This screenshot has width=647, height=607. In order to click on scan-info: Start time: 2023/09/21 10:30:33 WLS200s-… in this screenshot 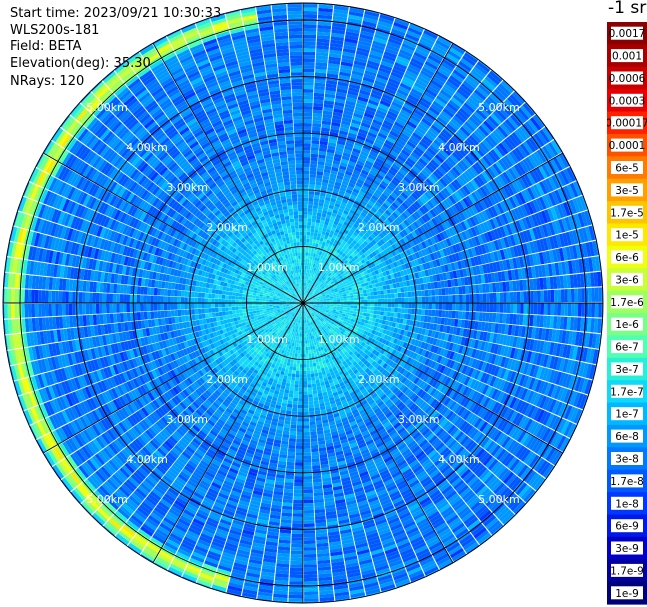, I will do `click(115, 48)`.